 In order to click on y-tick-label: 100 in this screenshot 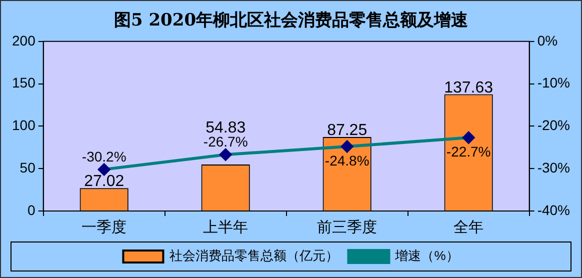, I will do `click(24, 125)`.